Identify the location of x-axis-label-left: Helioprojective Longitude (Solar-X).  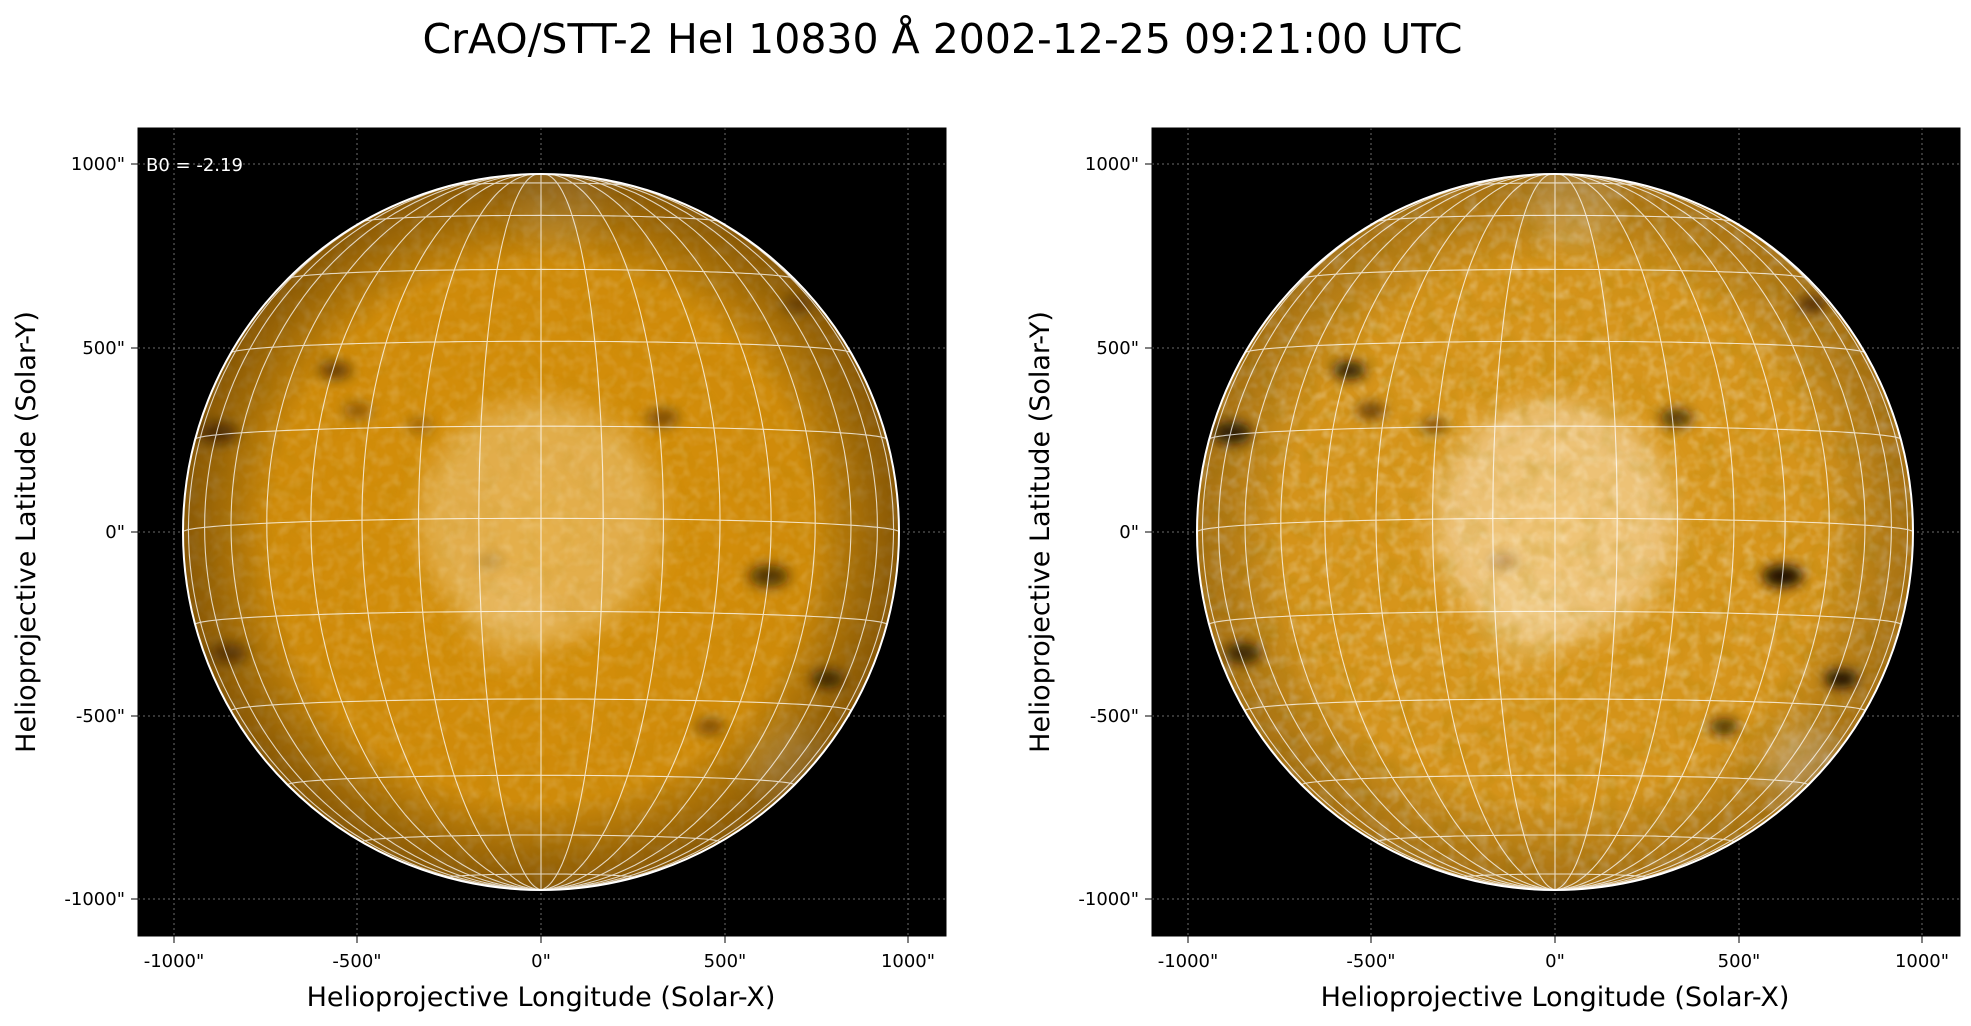
(541, 997).